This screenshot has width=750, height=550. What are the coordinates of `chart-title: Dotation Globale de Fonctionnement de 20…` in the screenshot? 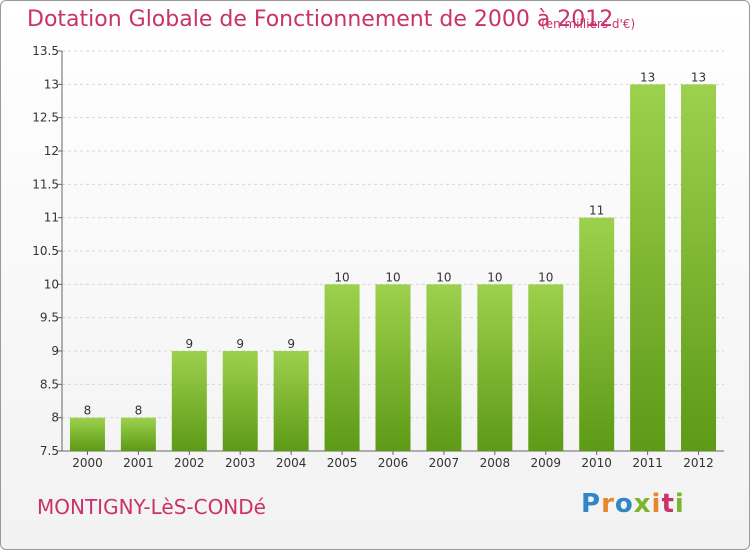 It's located at (320, 19).